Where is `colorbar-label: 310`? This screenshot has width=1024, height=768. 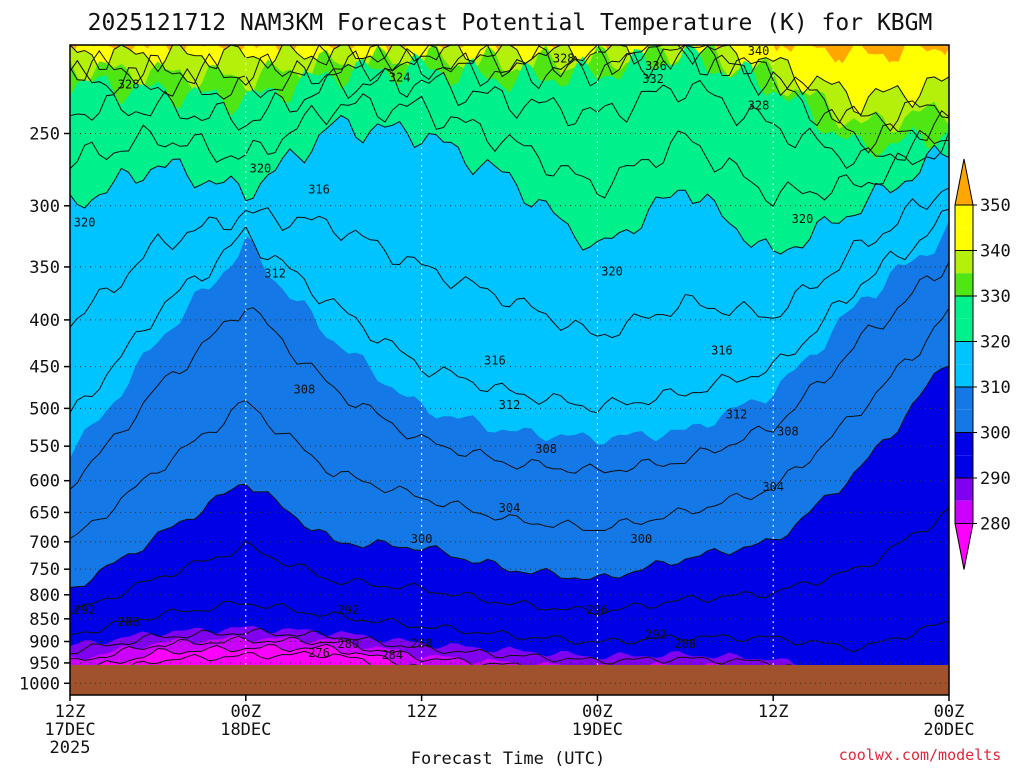 colorbar-label: 310 is located at coordinates (995, 388).